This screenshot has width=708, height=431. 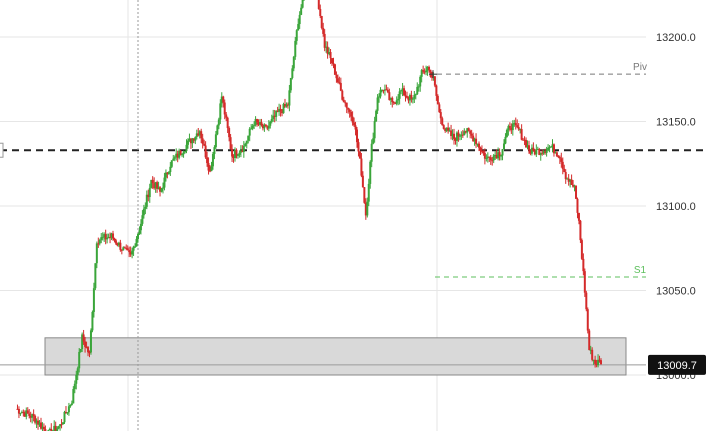 What do you see at coordinates (2, 150) in the screenshot?
I see `level-handle` at bounding box center [2, 150].